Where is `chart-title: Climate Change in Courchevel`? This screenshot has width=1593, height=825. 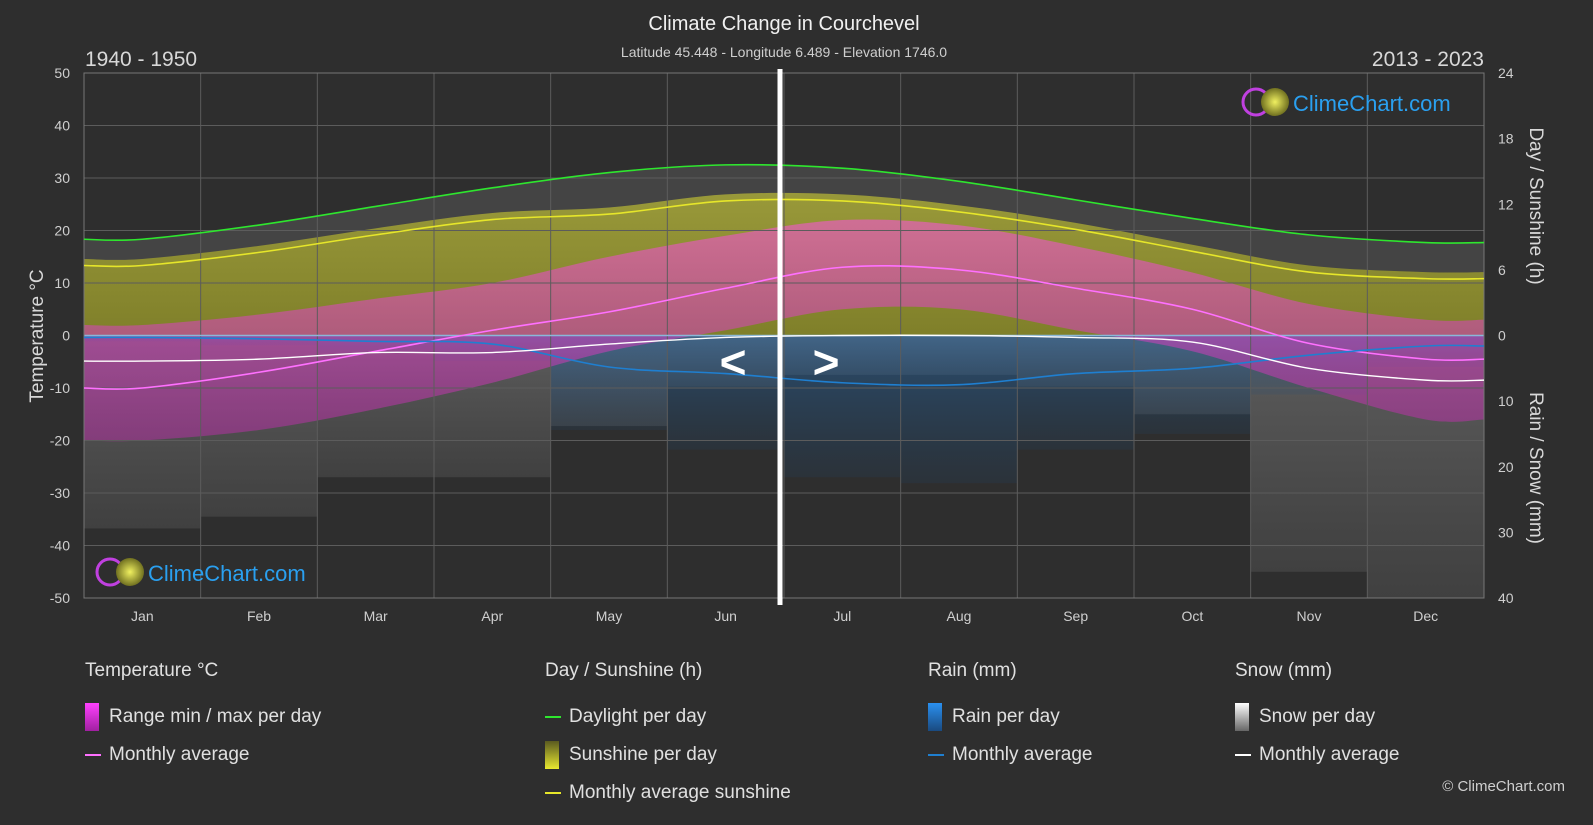 chart-title: Climate Change in Courchevel is located at coordinates (783, 24).